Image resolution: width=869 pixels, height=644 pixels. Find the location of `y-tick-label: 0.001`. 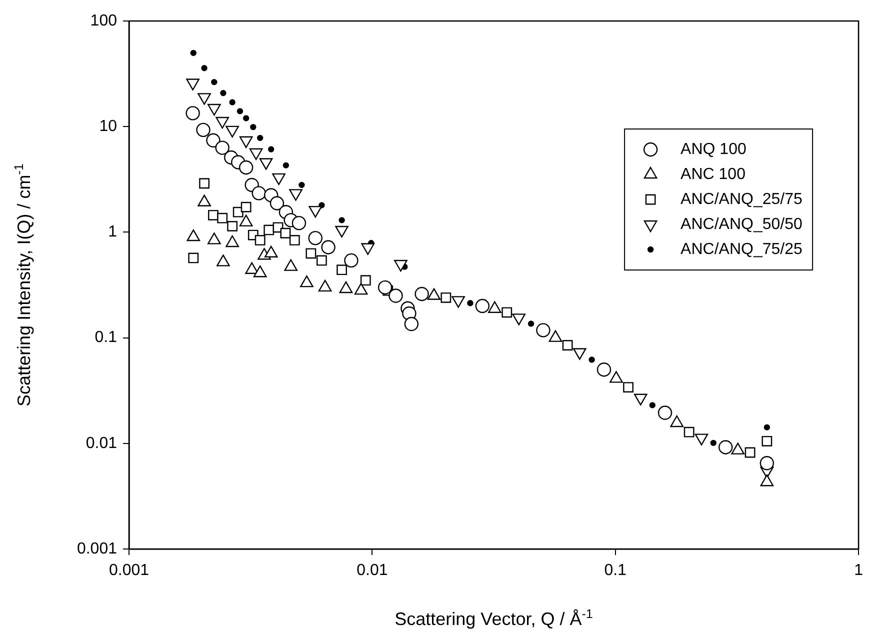

y-tick-label: 0.001 is located at coordinates (97, 549).